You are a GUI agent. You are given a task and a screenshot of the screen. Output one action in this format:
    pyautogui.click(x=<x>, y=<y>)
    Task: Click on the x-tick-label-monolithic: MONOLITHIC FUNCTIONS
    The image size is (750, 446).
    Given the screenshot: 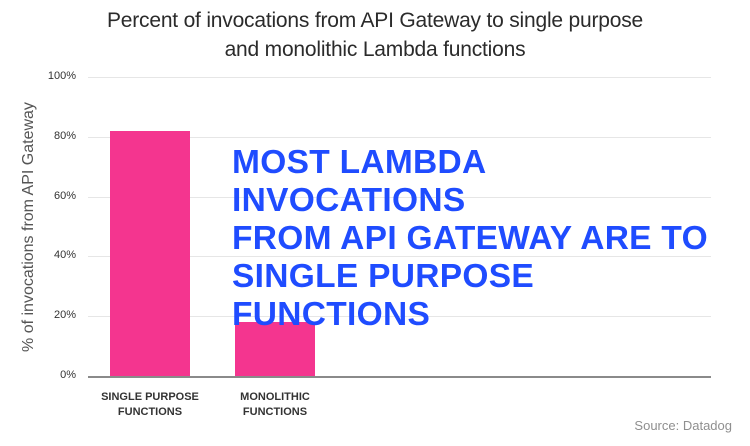 What is the action you would take?
    pyautogui.click(x=275, y=405)
    